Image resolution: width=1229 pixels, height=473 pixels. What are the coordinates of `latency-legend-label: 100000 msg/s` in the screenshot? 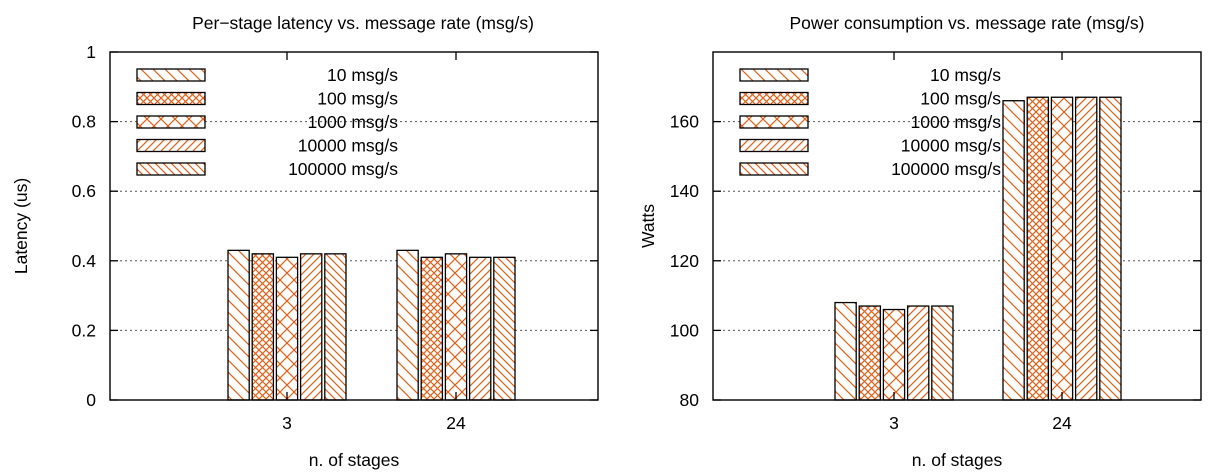 It's located at (343, 169).